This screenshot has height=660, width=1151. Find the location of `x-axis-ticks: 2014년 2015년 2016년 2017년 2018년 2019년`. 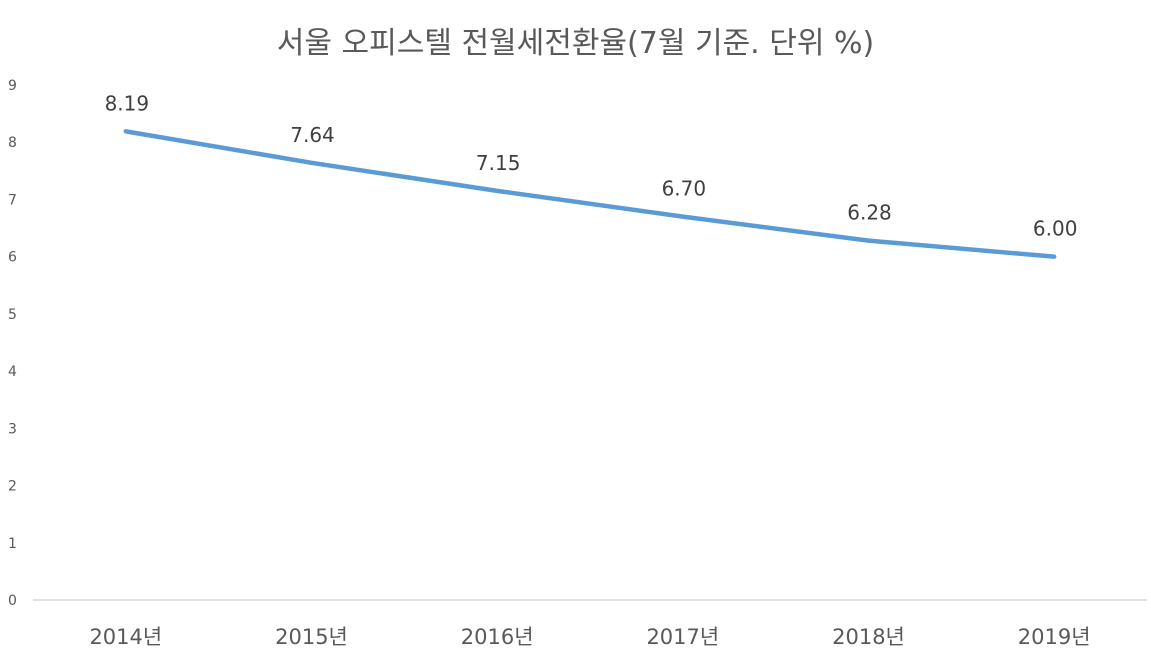

x-axis-ticks: 2014년 2015년 2016년 2017년 2018년 2019년 is located at coordinates (589, 637).